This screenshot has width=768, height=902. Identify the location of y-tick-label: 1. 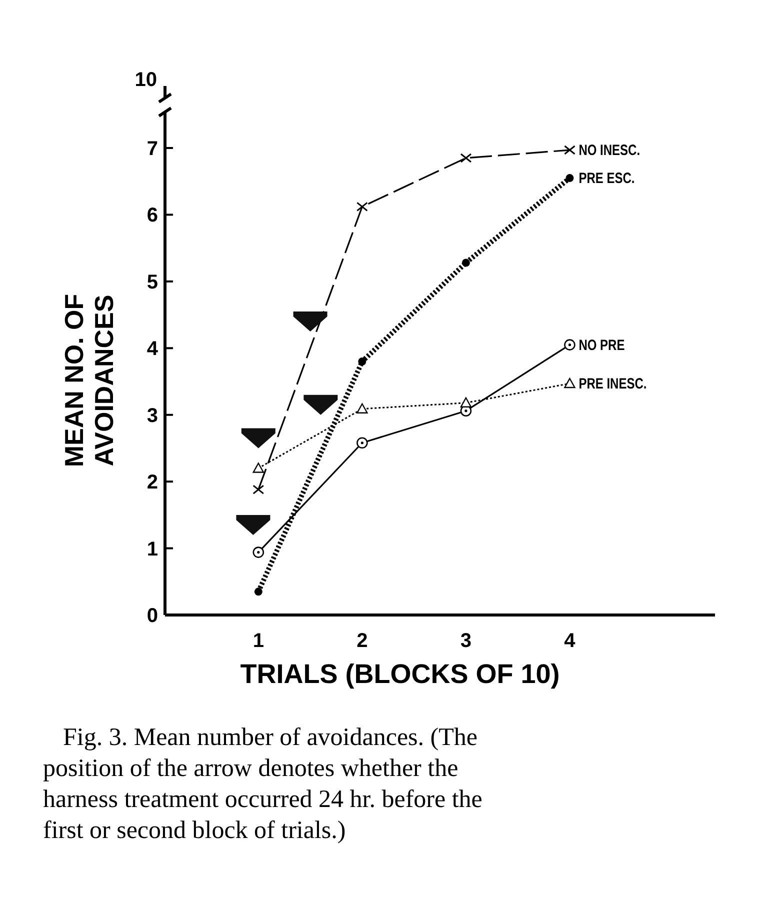
(152, 549).